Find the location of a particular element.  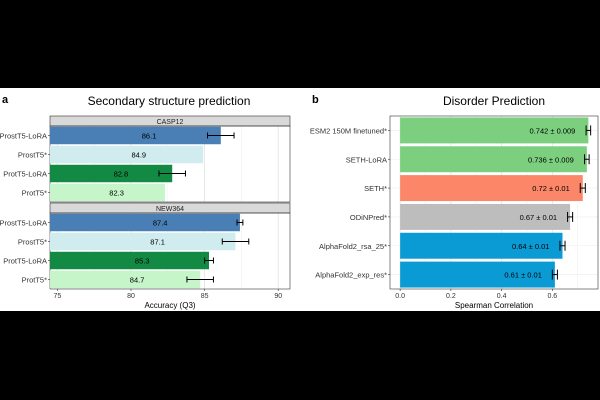

panel-b-bg is located at coordinates (494, 202).